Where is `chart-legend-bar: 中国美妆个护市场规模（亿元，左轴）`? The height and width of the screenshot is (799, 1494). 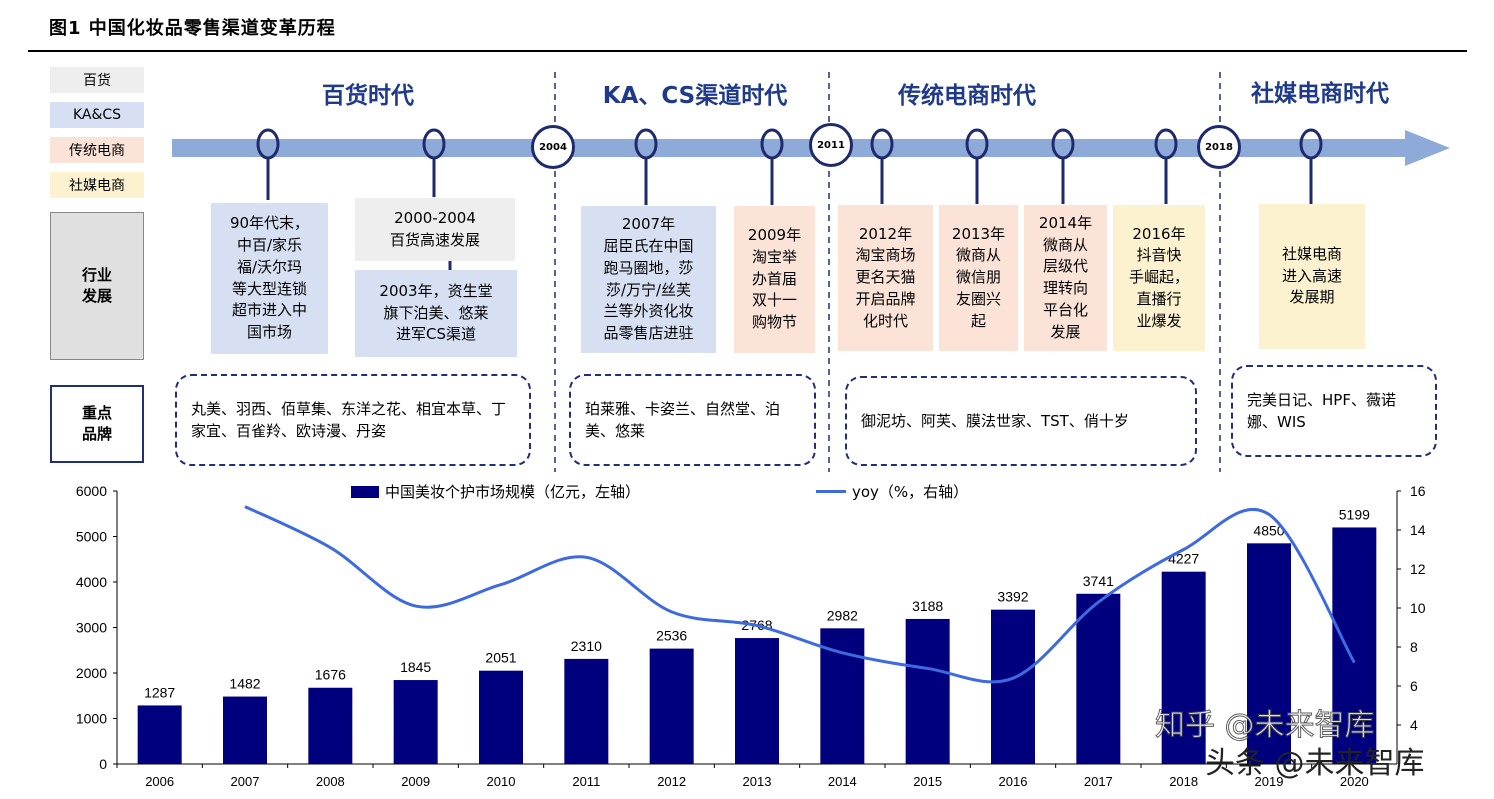
chart-legend-bar: 中国美妆个护市场规模（亿元，左轴） is located at coordinates (495, 491).